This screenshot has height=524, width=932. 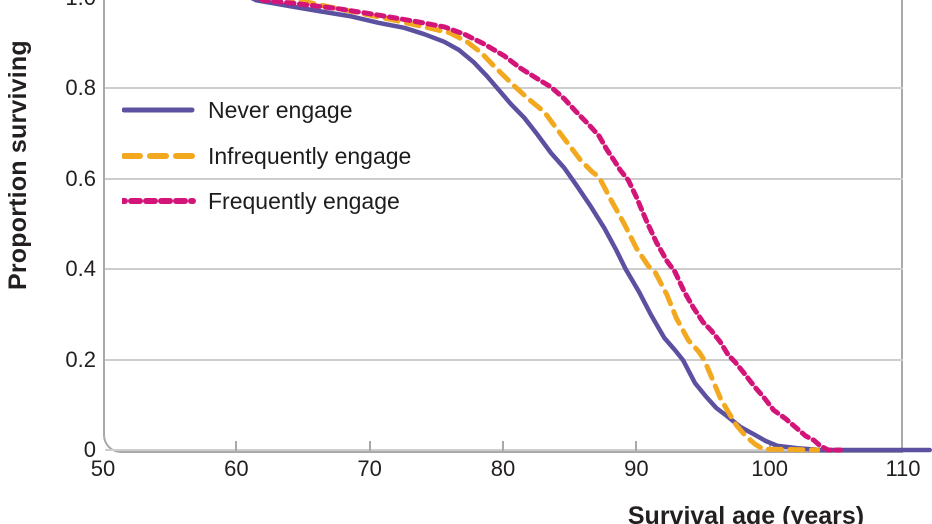 I want to click on x-tick-label-60: 60, so click(x=236, y=468).